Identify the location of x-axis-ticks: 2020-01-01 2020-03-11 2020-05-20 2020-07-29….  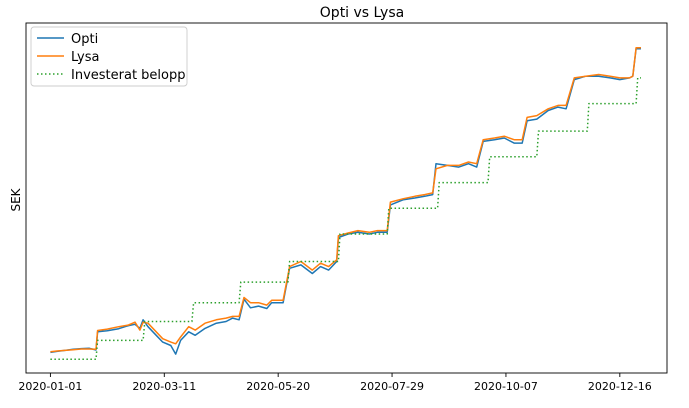
(335, 383).